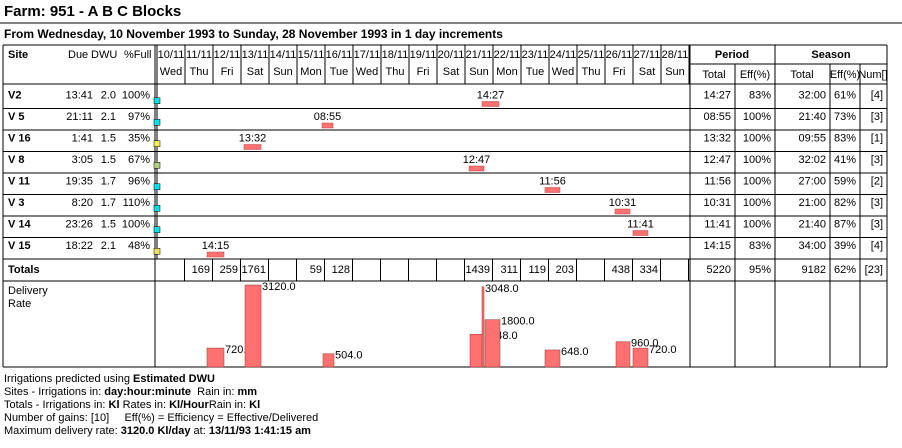 The height and width of the screenshot is (448, 902). What do you see at coordinates (79, 246) in the screenshot?
I see `due: 18:22` at bounding box center [79, 246].